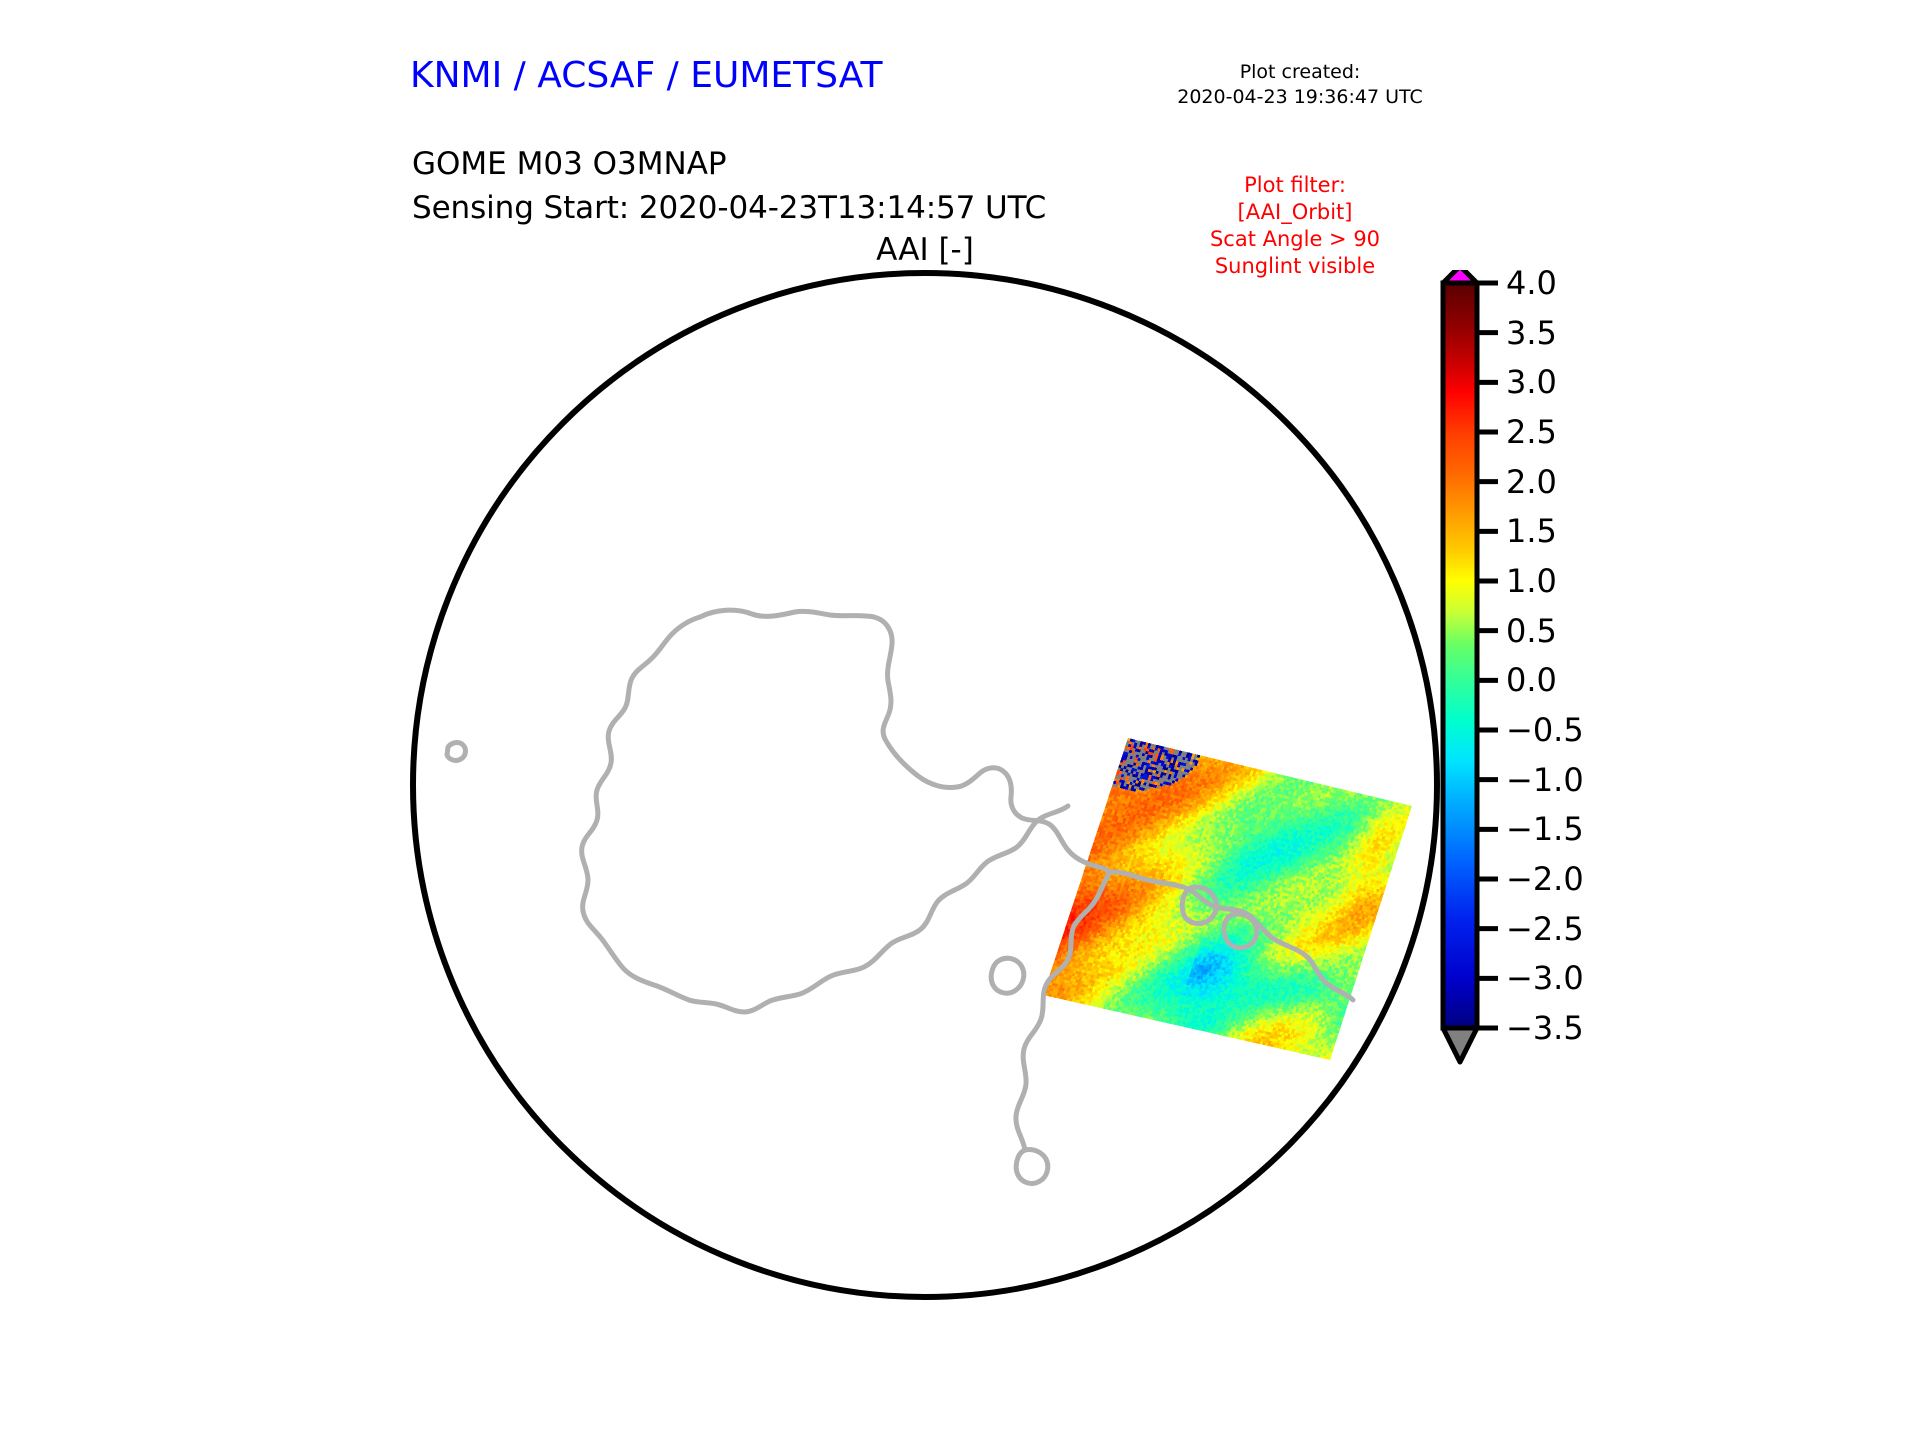 This screenshot has width=1920, height=1440. I want to click on colorbar-tick-label: 1.5, so click(1531, 531).